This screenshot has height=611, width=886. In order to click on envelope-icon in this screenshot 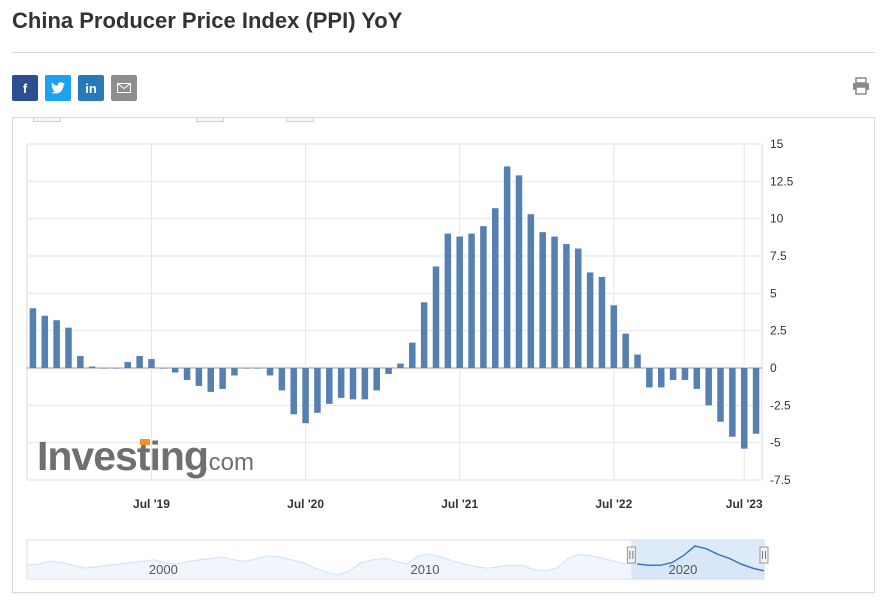, I will do `click(124, 88)`.